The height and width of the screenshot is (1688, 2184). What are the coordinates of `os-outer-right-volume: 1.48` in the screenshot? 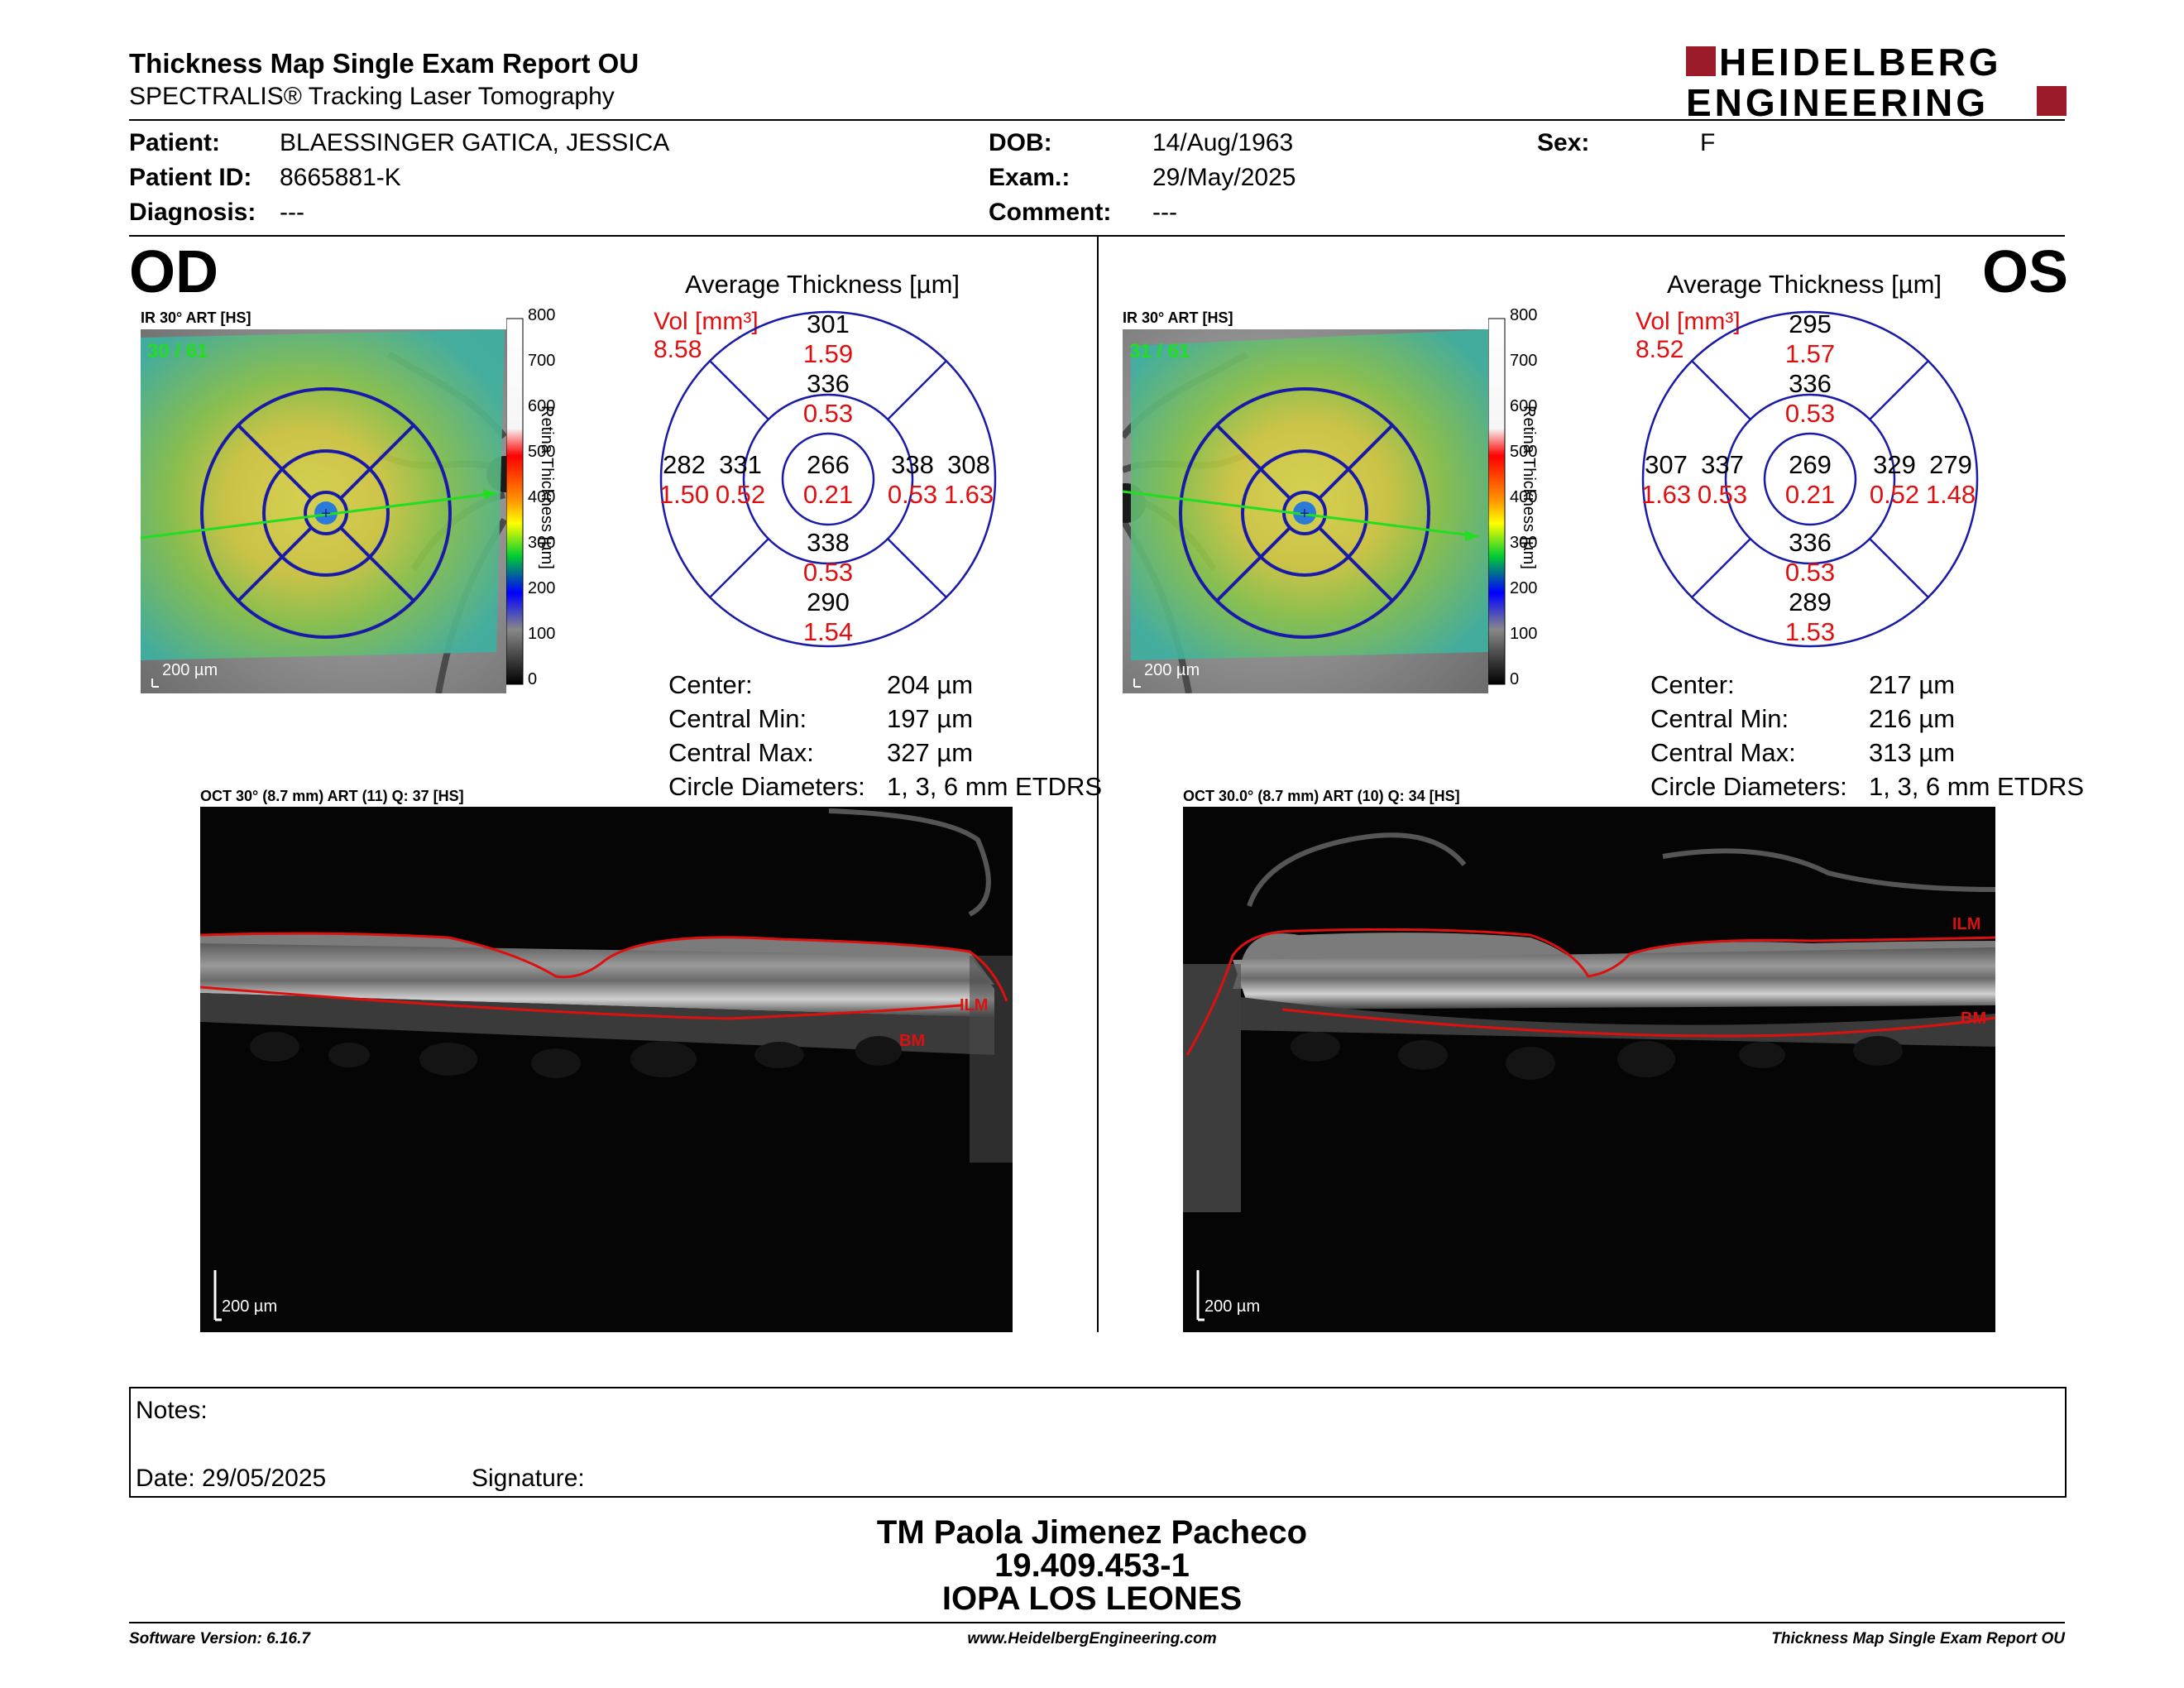 It's located at (1950, 494).